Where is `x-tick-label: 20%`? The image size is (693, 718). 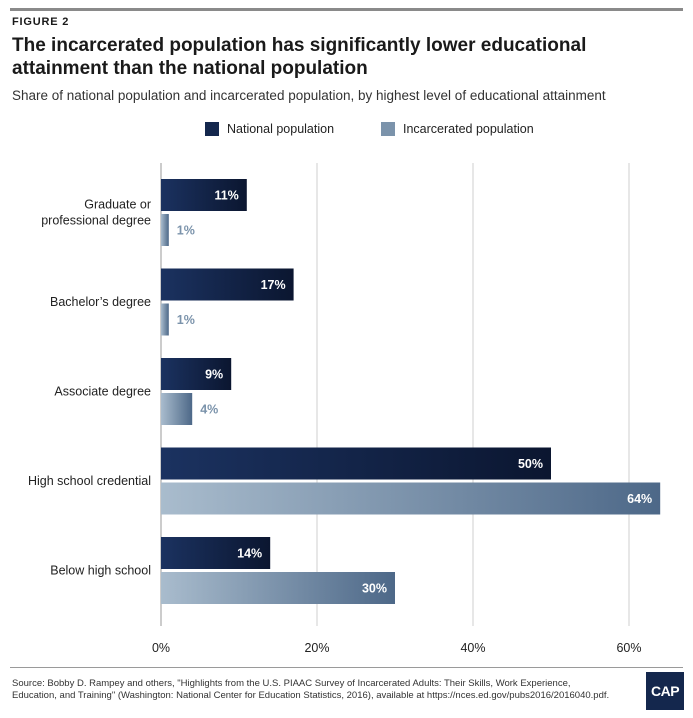
x-tick-label: 20% is located at coordinates (316, 648).